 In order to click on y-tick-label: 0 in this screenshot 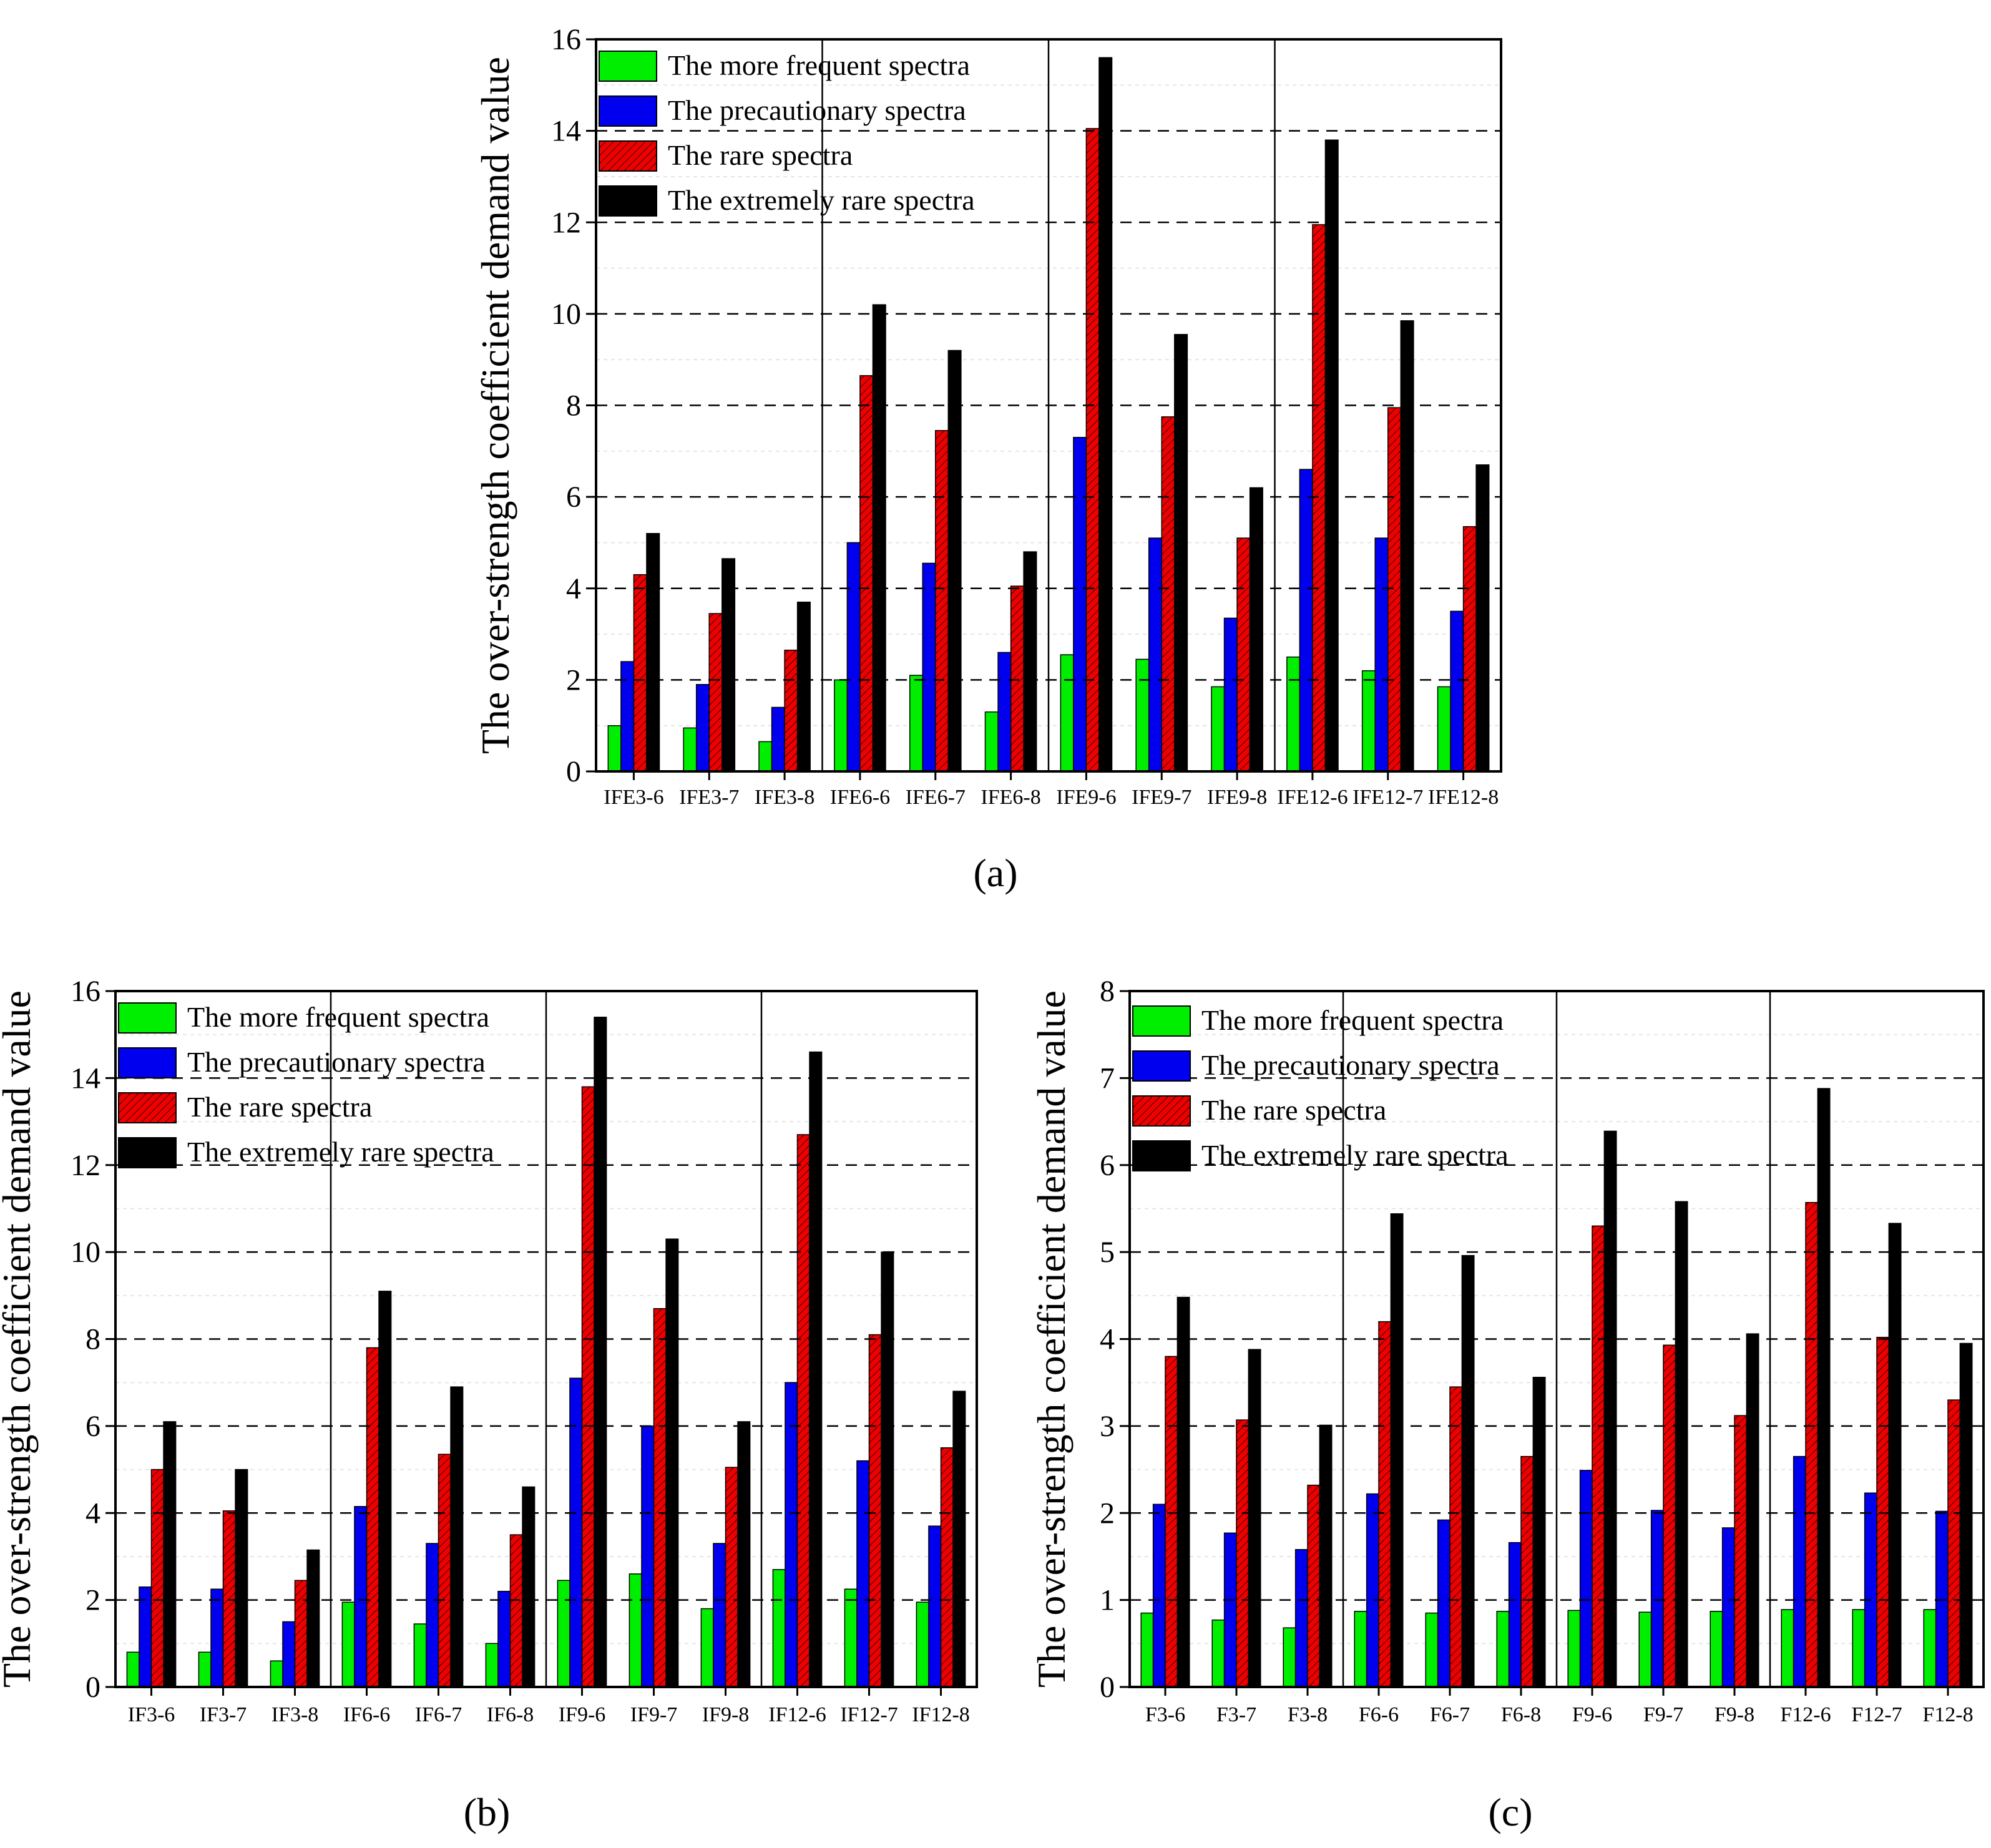, I will do `click(93, 1688)`.